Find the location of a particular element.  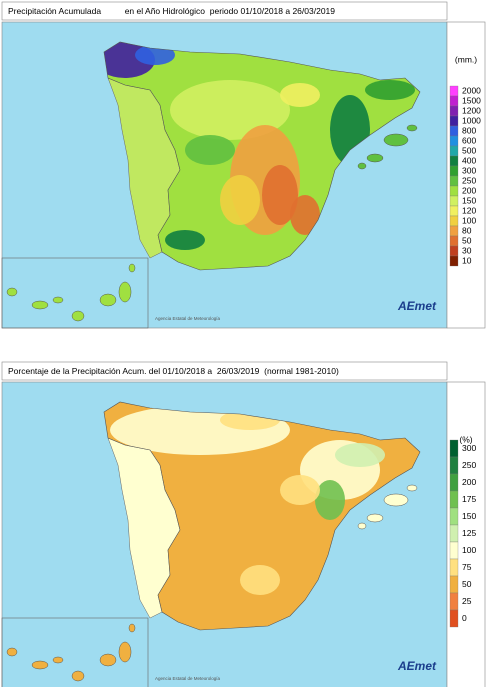

legend-label: 800 is located at coordinates (469, 130).